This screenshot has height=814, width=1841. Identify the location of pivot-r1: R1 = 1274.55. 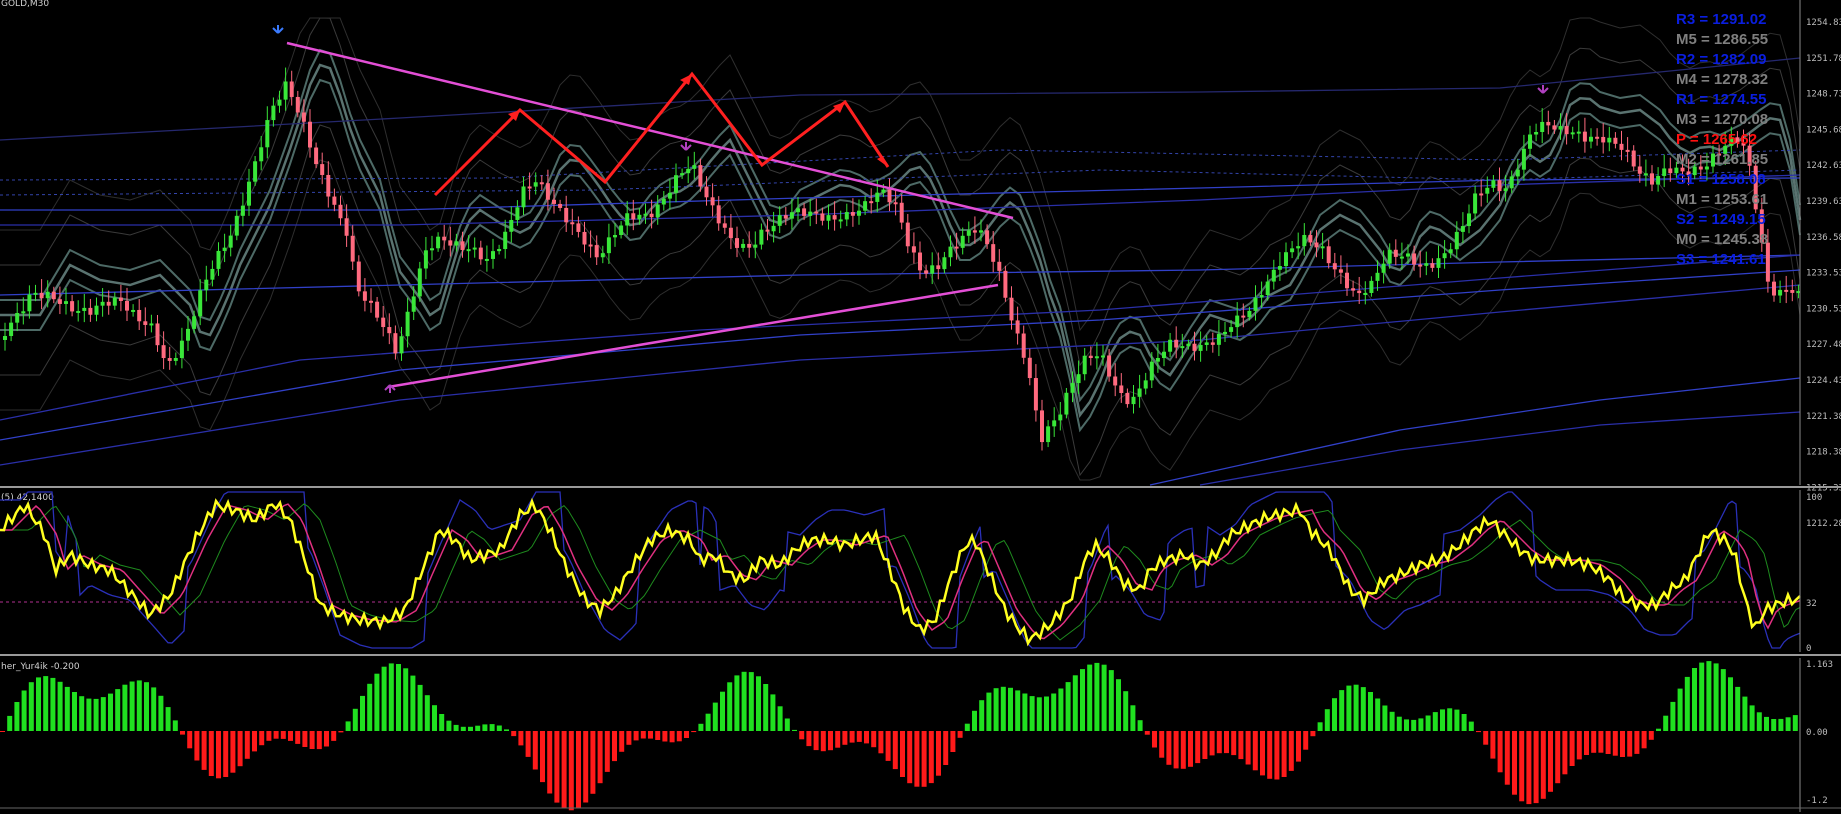
(1756, 100).